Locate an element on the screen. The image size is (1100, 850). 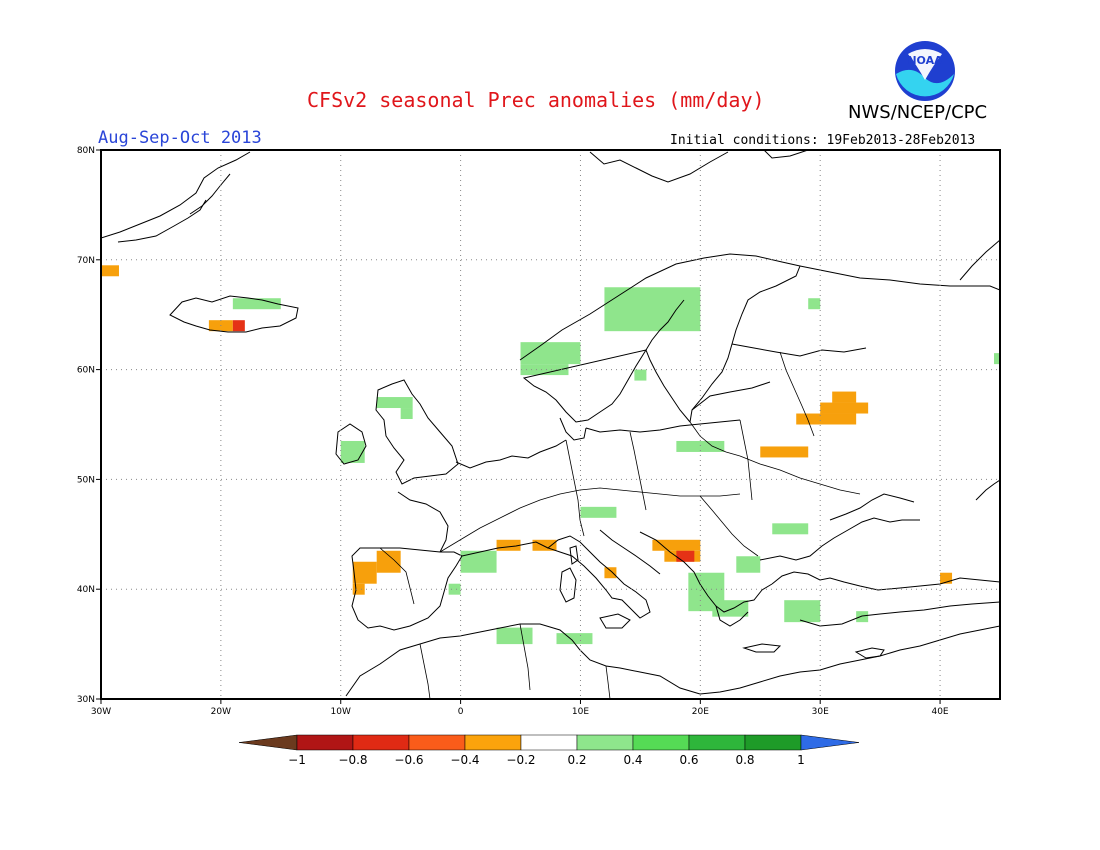
colorbar-label: −1 is located at coordinates (297, 760).